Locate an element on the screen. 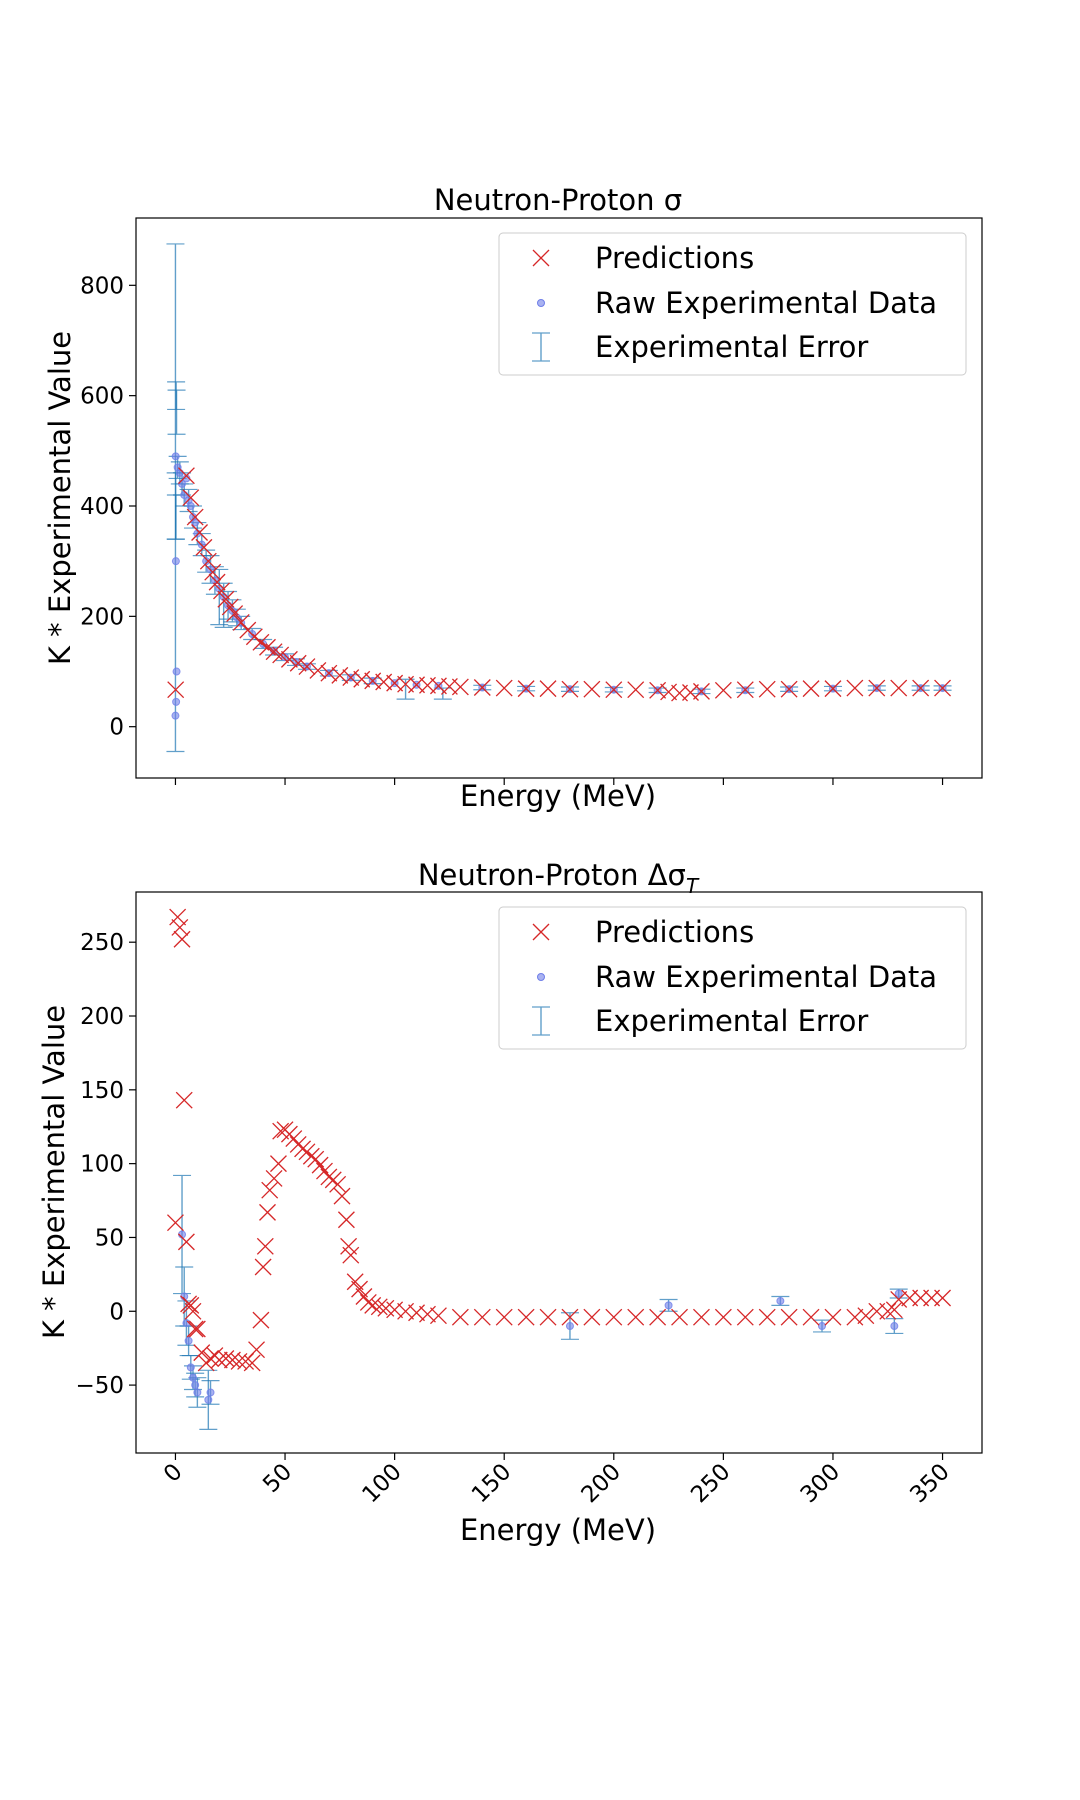 The image size is (1080, 1800). y-tick-label: 800 is located at coordinates (102, 286).